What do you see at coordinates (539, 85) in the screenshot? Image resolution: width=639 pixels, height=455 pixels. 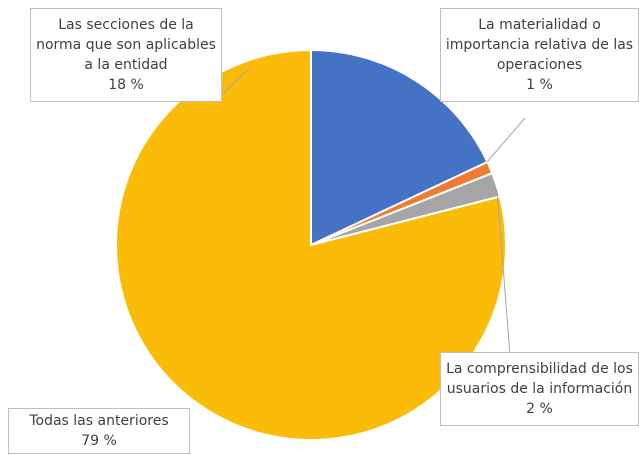 I see `label-value: 1 %` at bounding box center [539, 85].